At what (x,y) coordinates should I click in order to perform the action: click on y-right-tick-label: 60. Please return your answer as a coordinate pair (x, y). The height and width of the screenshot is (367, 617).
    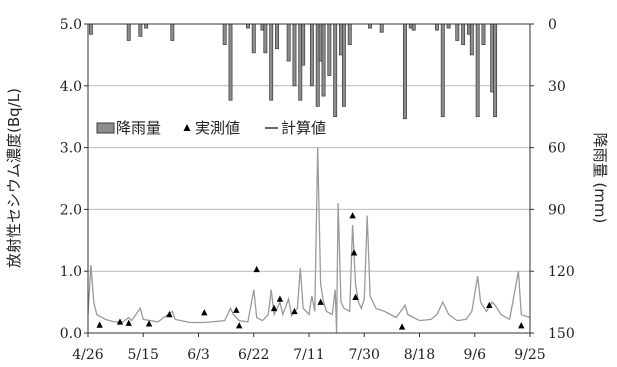
    Looking at the image, I should click on (557, 149).